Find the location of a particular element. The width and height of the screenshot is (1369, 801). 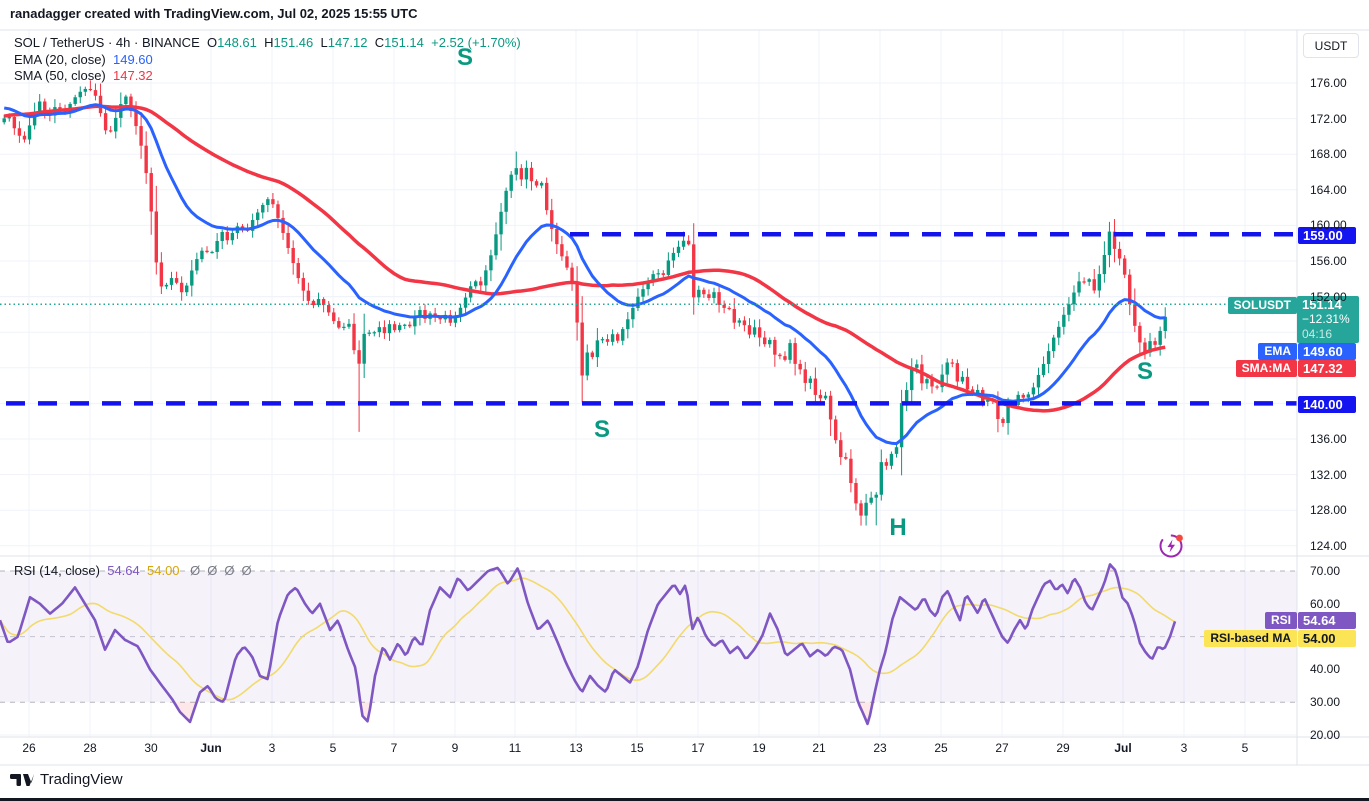

last-price: 151.14 is located at coordinates (1322, 304).